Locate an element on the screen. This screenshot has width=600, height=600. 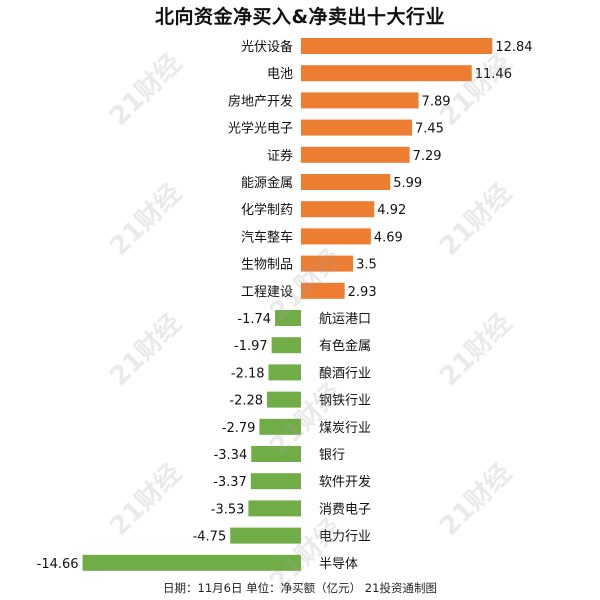
bar-酿酒行业 is located at coordinates (284, 372).